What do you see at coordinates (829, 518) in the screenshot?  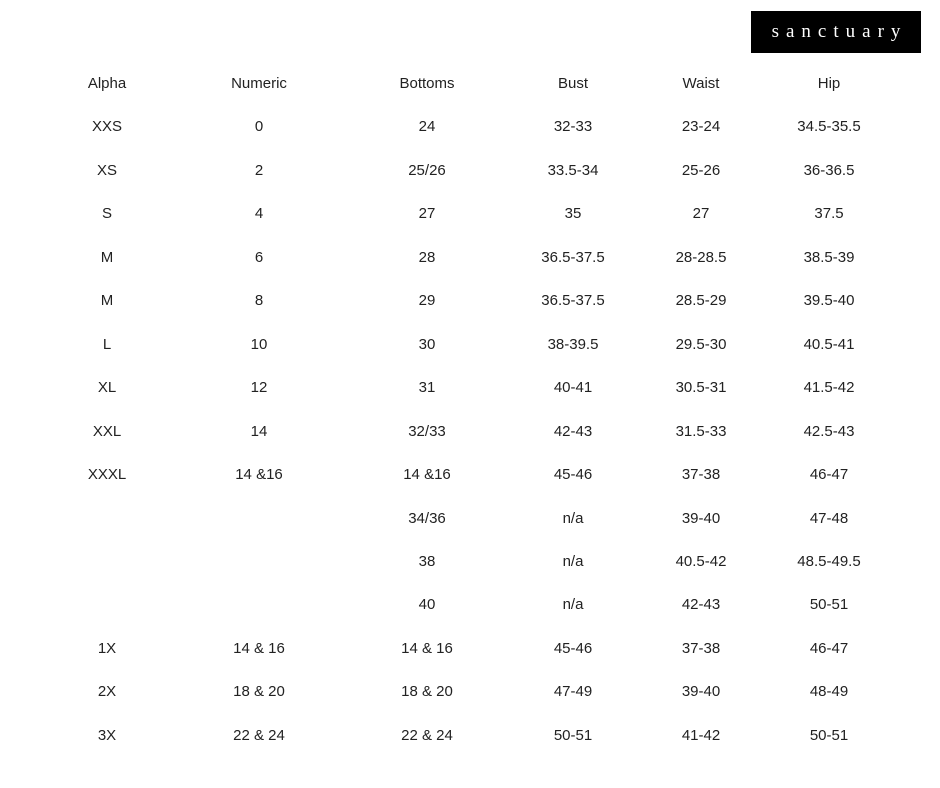 I see `table-cell: 47-48` at bounding box center [829, 518].